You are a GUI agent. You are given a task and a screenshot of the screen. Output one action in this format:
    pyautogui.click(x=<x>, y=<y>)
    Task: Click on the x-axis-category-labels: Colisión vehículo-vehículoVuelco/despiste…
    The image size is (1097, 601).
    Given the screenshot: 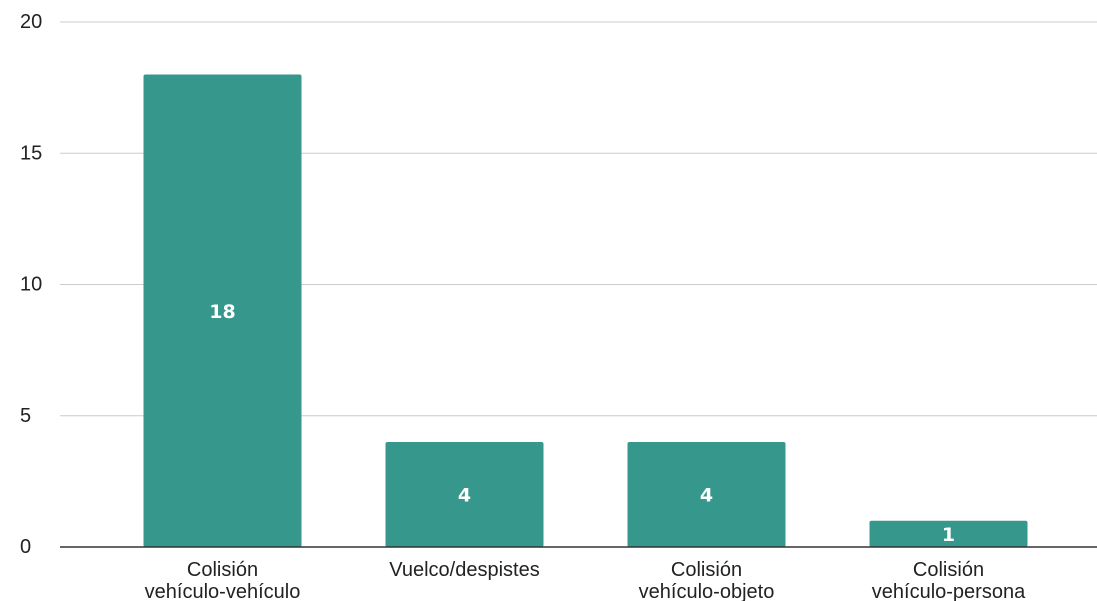 What is the action you would take?
    pyautogui.click(x=585, y=580)
    